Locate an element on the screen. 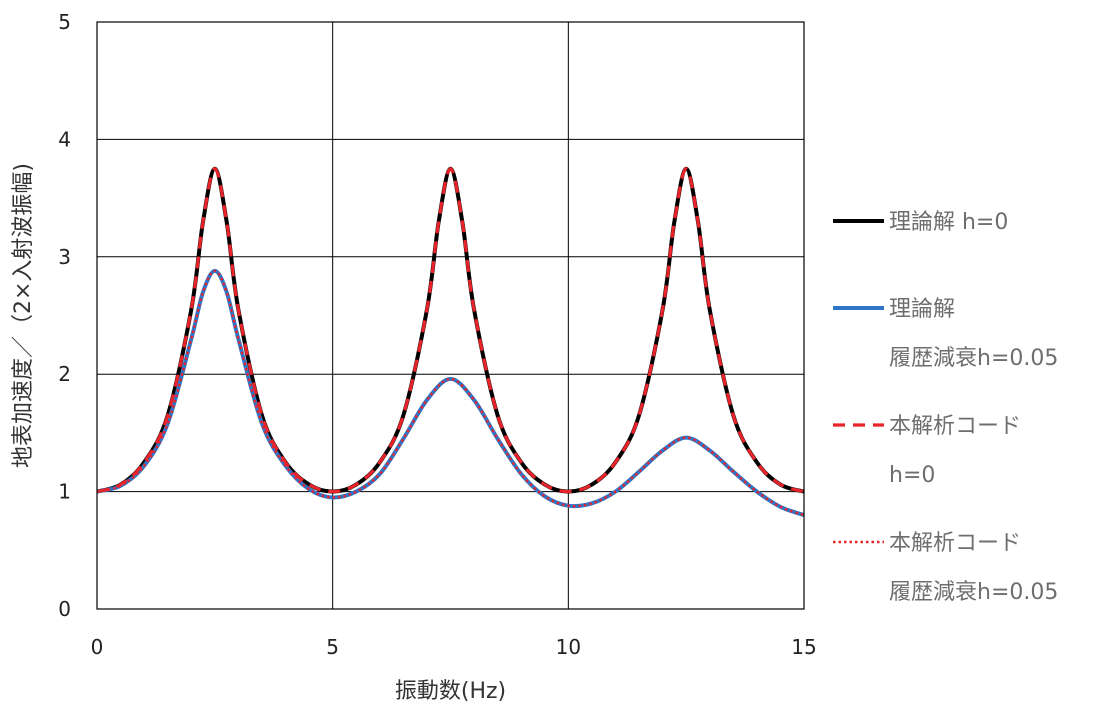 The image size is (1105, 711). y-tick-label: 3 is located at coordinates (64, 257).